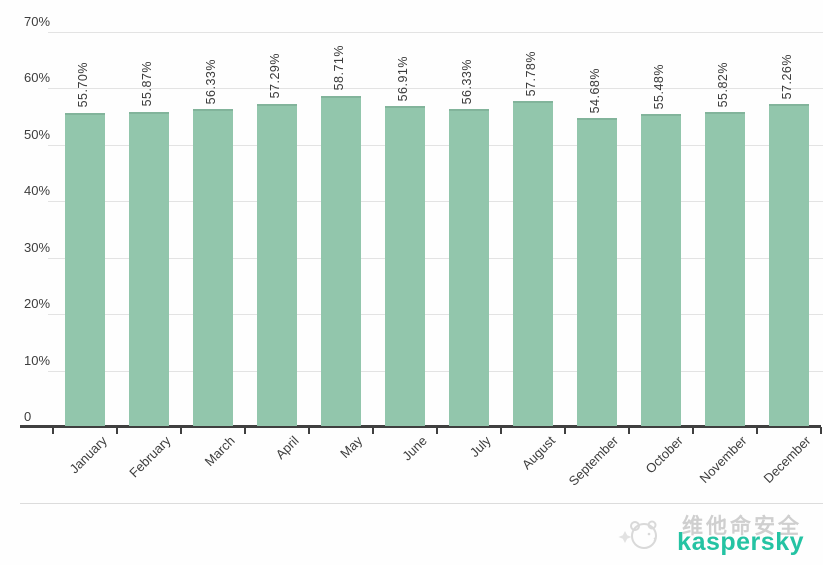  I want to click on y-axis-label: 40%, so click(37, 191).